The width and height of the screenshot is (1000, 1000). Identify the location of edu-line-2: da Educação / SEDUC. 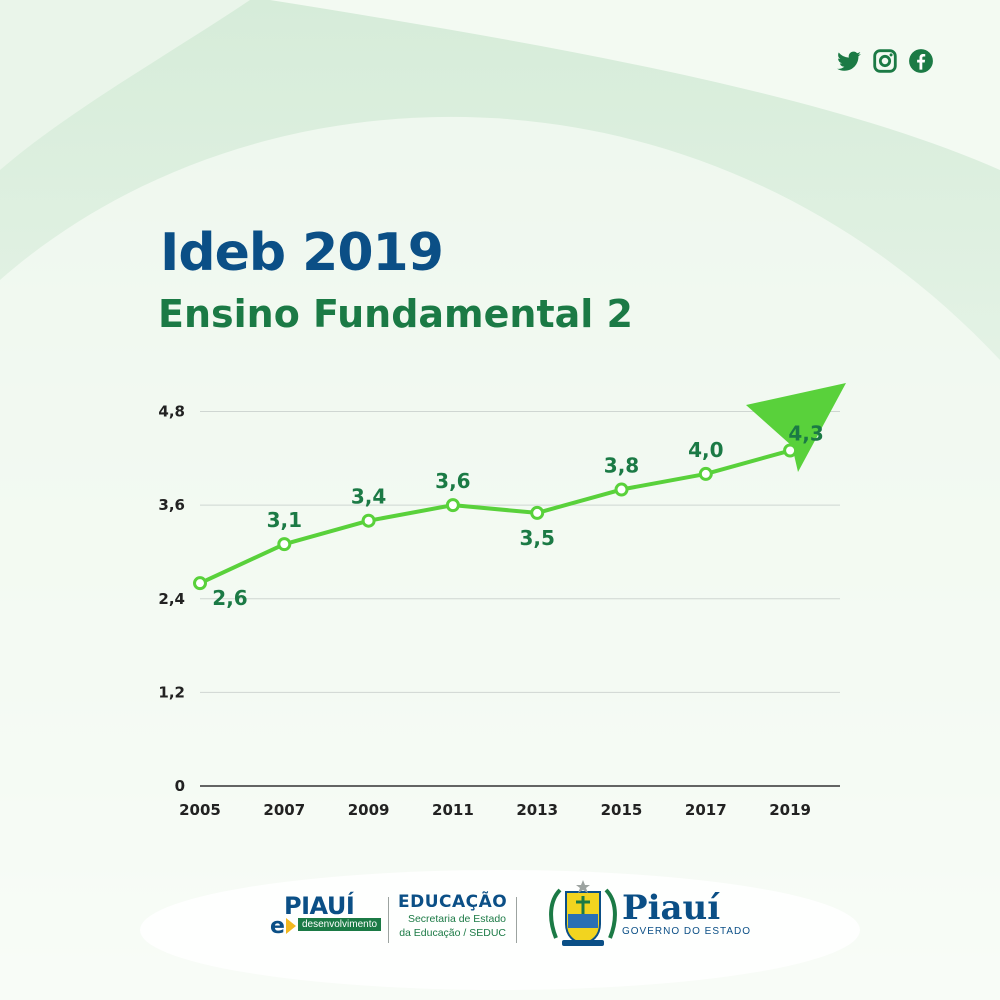
(452, 933).